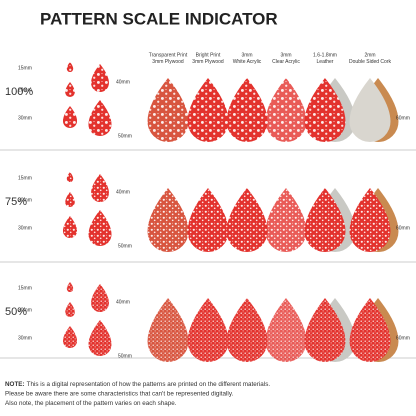 The height and width of the screenshot is (416, 416). I want to click on scale-label: 100%, so click(19, 92).